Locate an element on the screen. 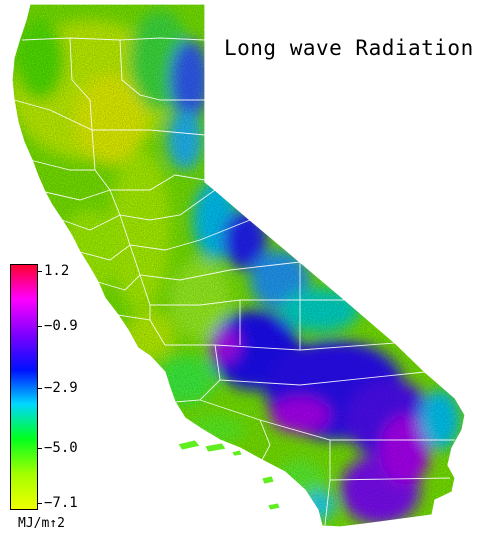 Image resolution: width=500 pixels, height=550 pixels. legend-tick-label: −5.0 is located at coordinates (61, 448).